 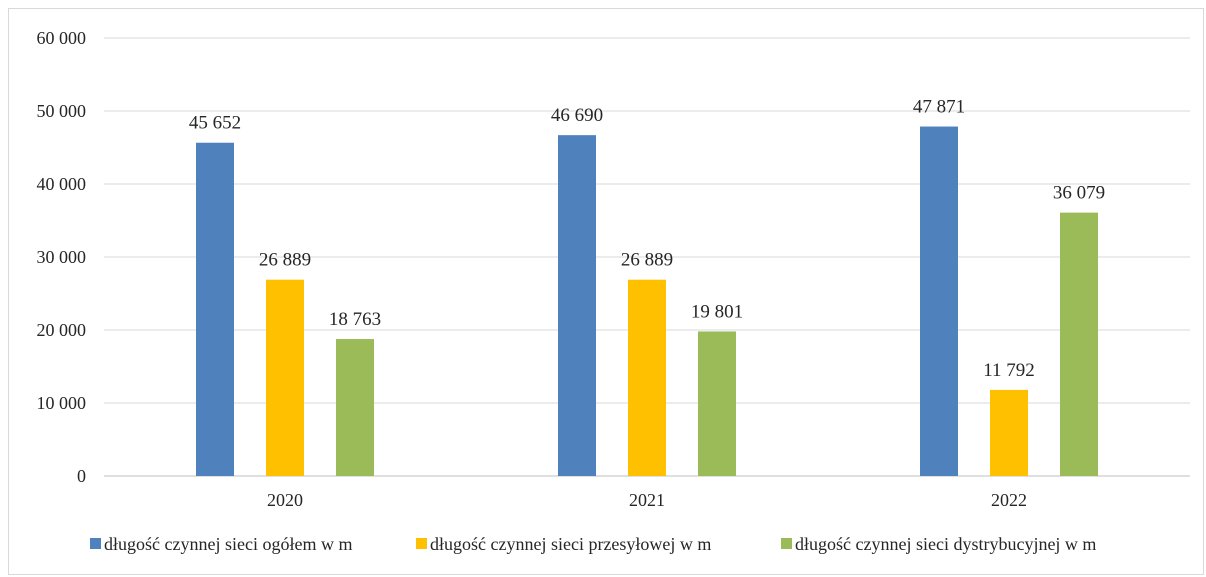 I want to click on legend-label: długość czynnej sieci ogółem w m, so click(x=228, y=544).